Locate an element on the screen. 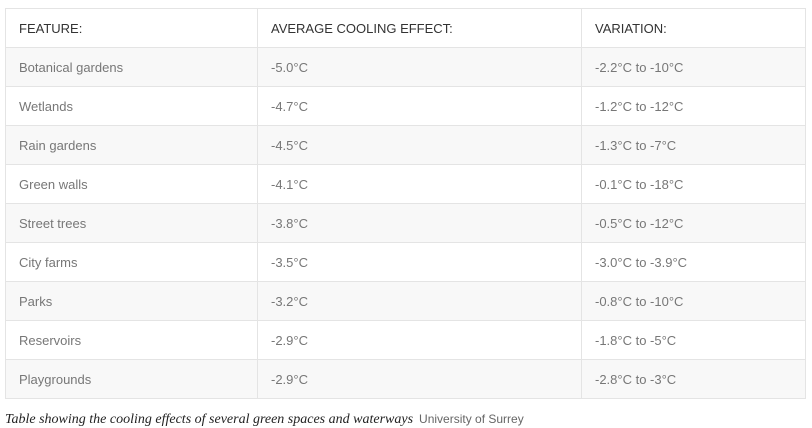  table-row: Green walls -4.1°C -0.1°C to -18°C is located at coordinates (405, 184).